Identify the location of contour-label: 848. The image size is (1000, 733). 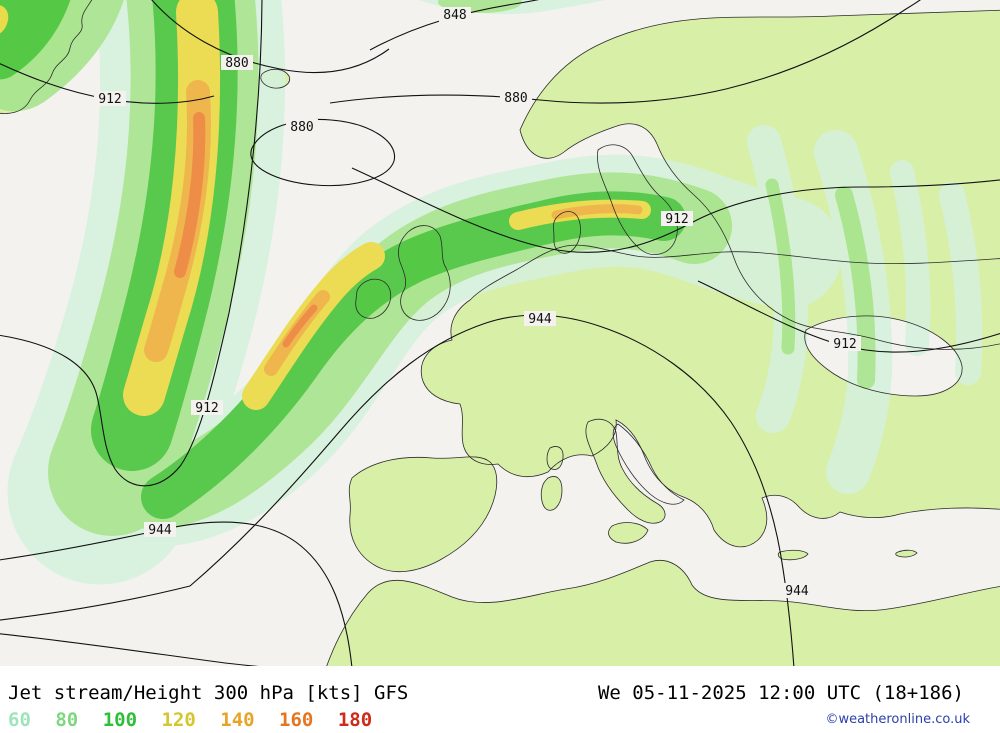
(455, 15).